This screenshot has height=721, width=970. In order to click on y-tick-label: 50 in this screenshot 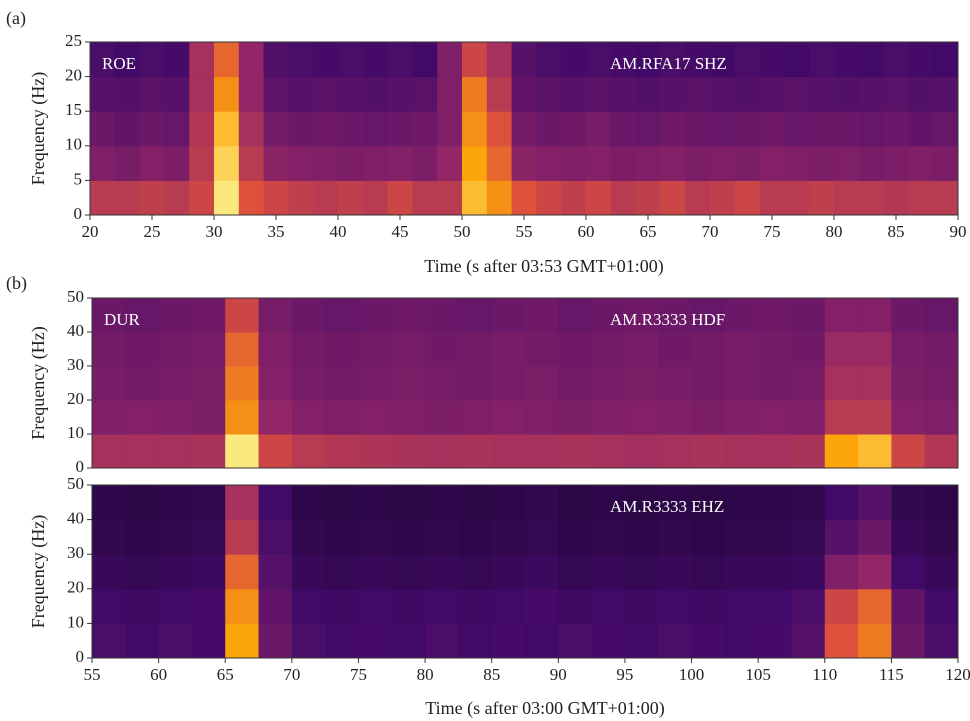, I will do `click(75, 483)`.